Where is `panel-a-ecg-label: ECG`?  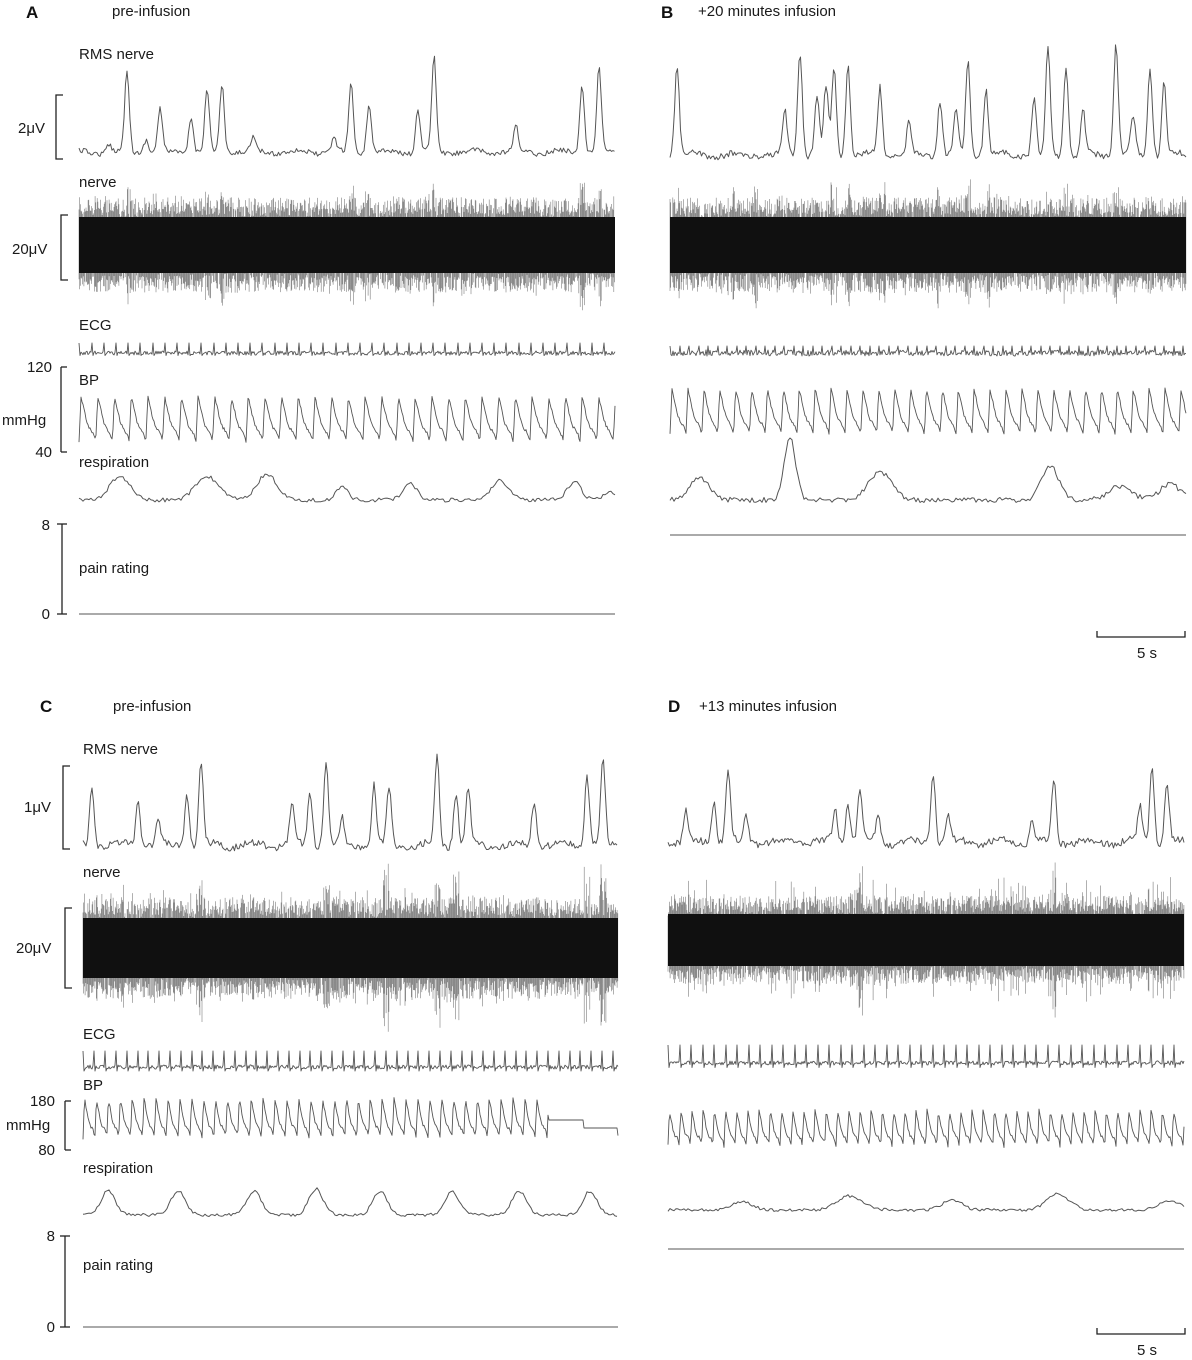 panel-a-ecg-label: ECG is located at coordinates (95, 325).